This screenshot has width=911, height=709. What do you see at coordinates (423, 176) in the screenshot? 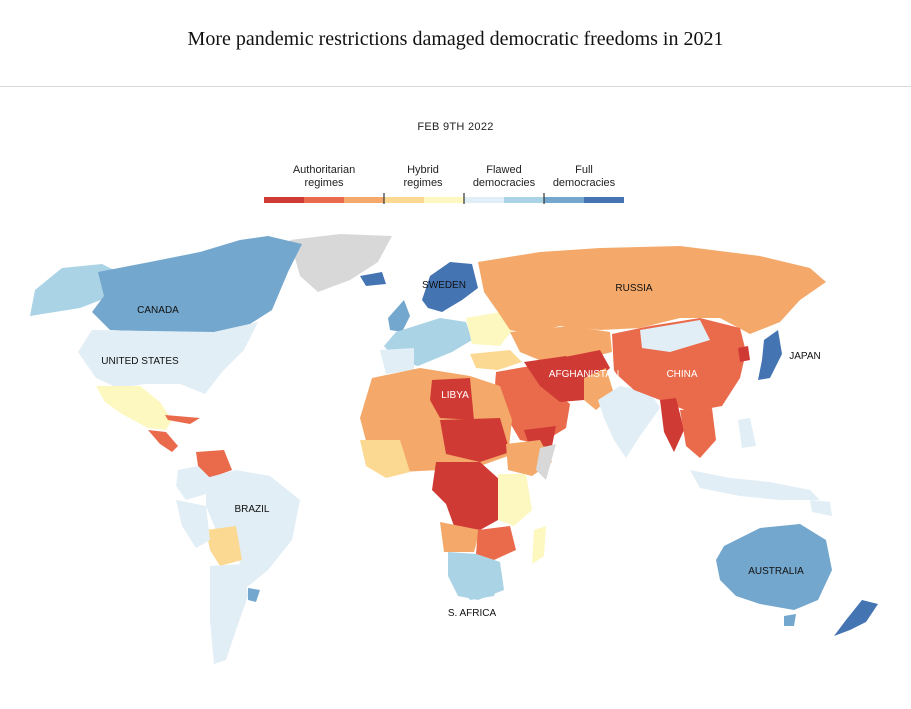
I see `legend-label-hybrid: Hybrid regimes` at bounding box center [423, 176].